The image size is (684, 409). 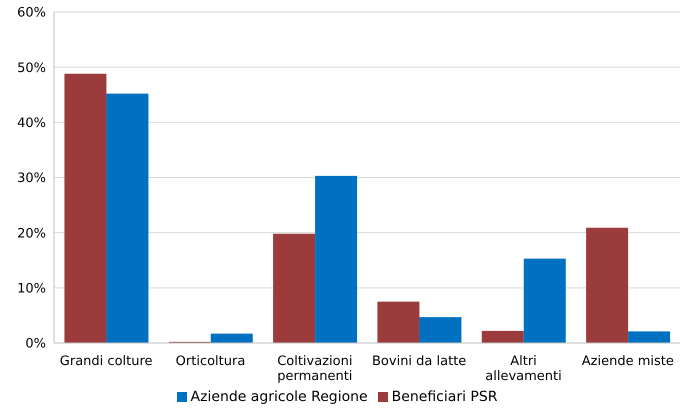 What do you see at coordinates (31, 123) in the screenshot?
I see `y-tick-label: 40%` at bounding box center [31, 123].